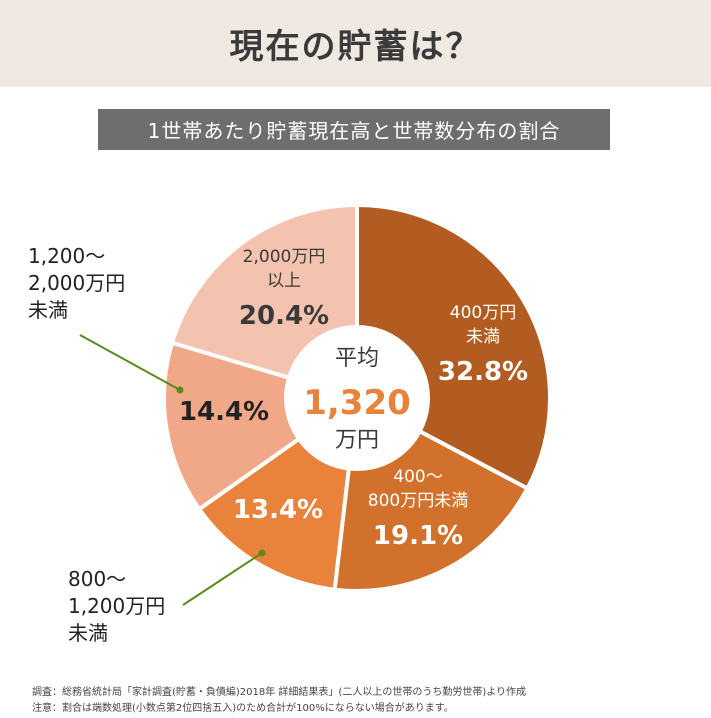 Image resolution: width=711 pixels, height=718 pixels. I want to click on center-average-unit: 万円, so click(357, 440).